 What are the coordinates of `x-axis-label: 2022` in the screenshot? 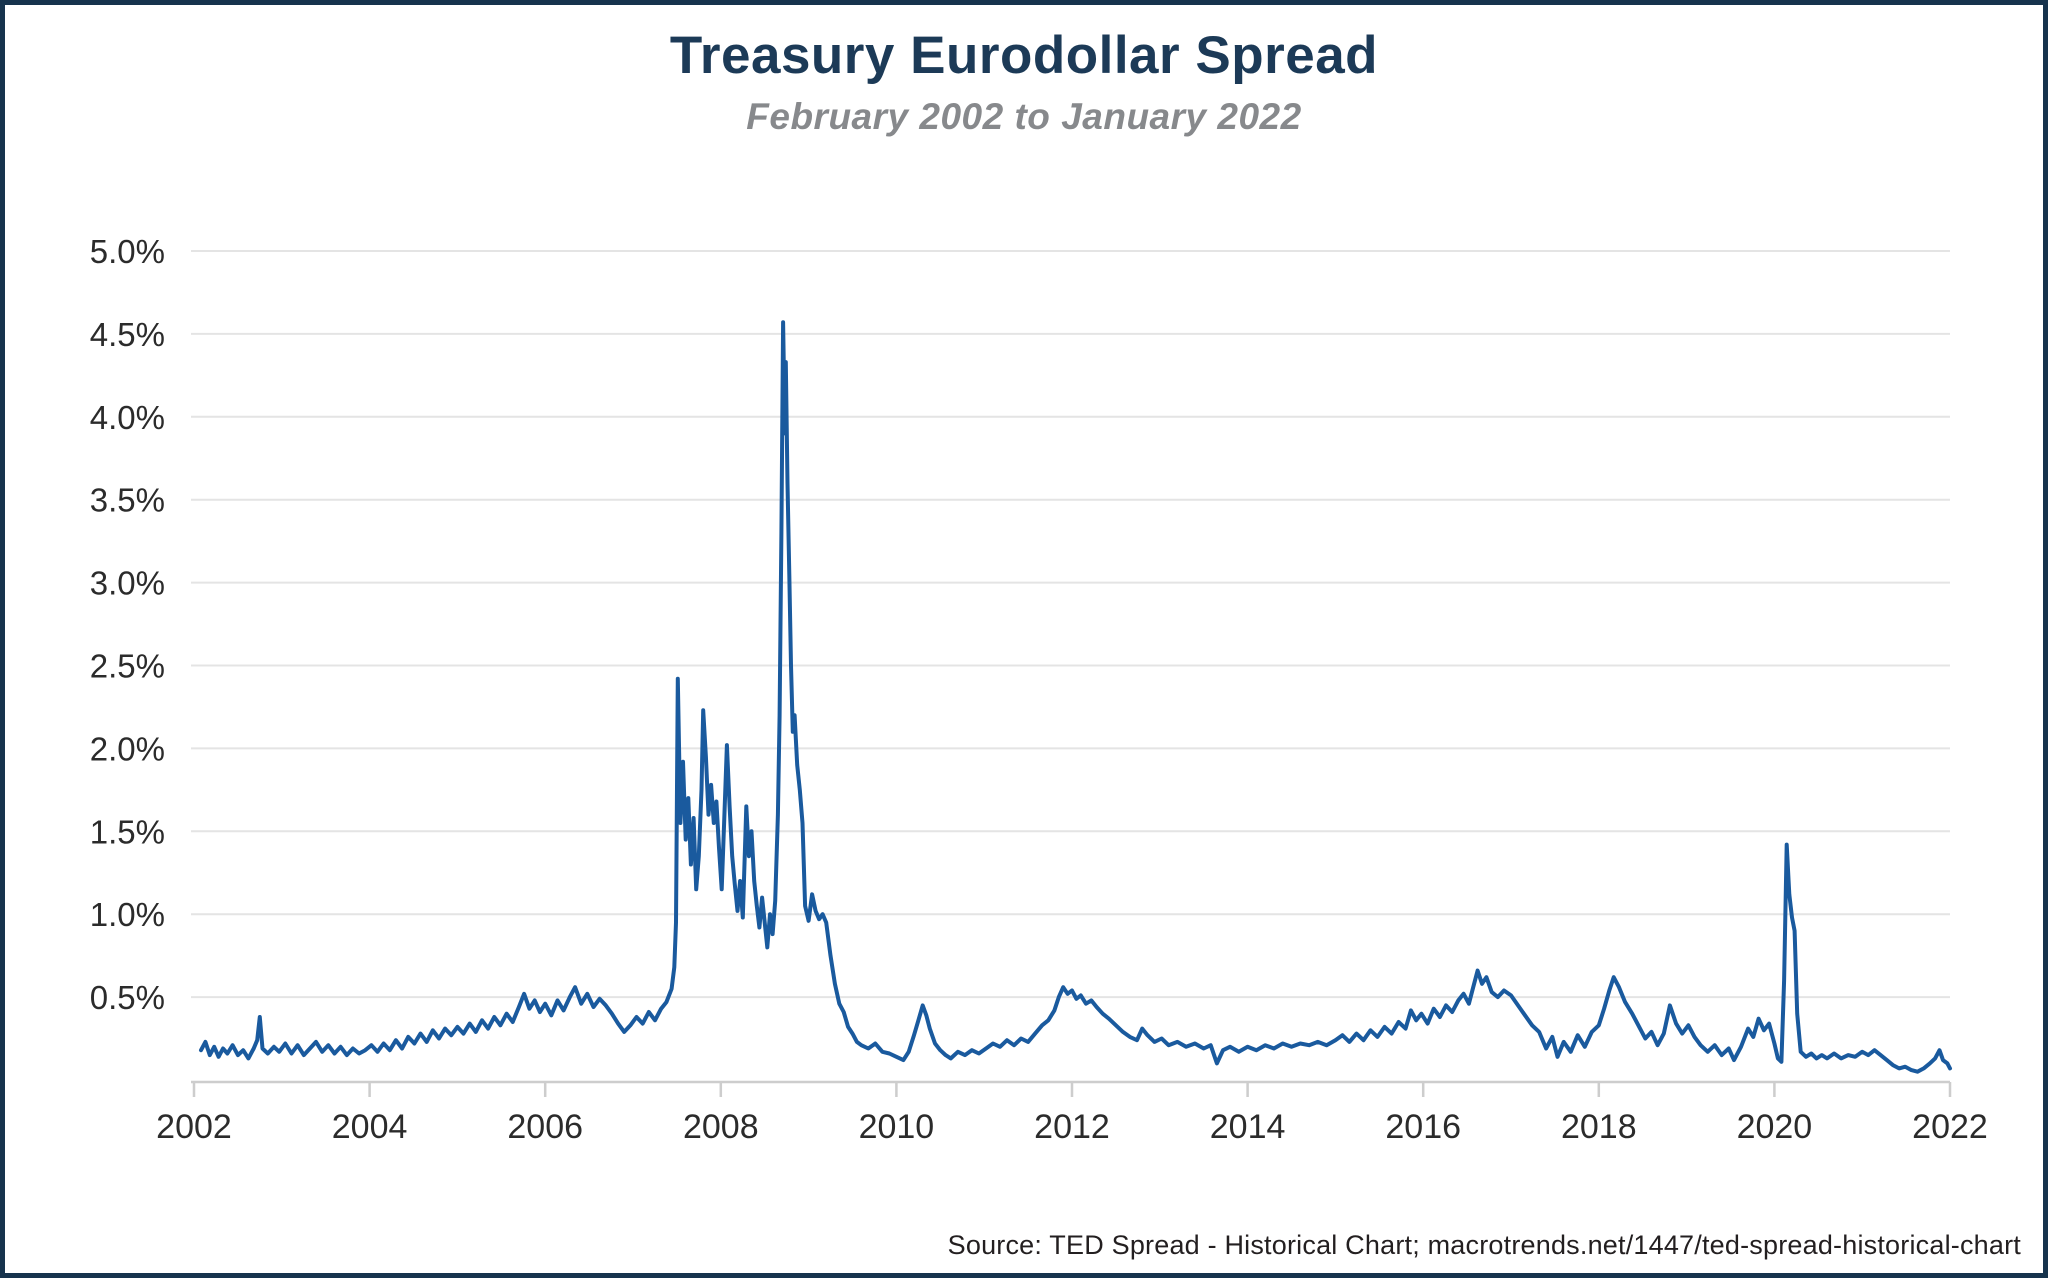 It's located at (1950, 1127).